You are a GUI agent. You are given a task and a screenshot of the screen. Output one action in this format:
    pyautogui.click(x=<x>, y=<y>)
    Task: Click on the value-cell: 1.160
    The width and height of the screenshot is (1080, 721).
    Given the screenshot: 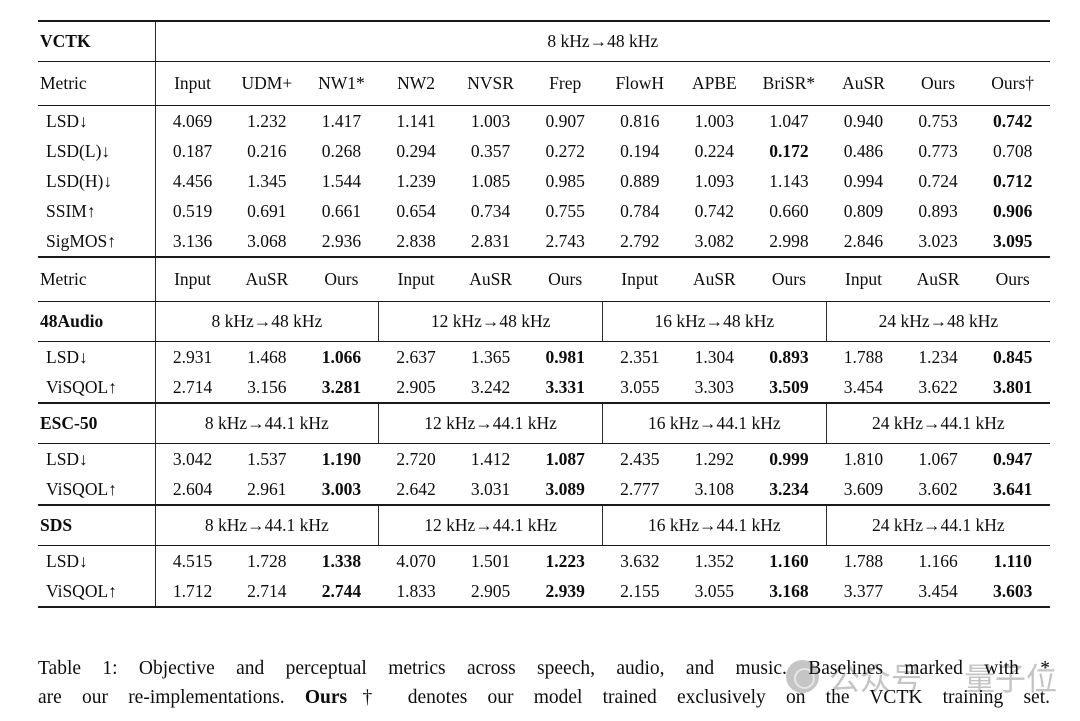 What is the action you would take?
    pyautogui.click(x=789, y=560)
    